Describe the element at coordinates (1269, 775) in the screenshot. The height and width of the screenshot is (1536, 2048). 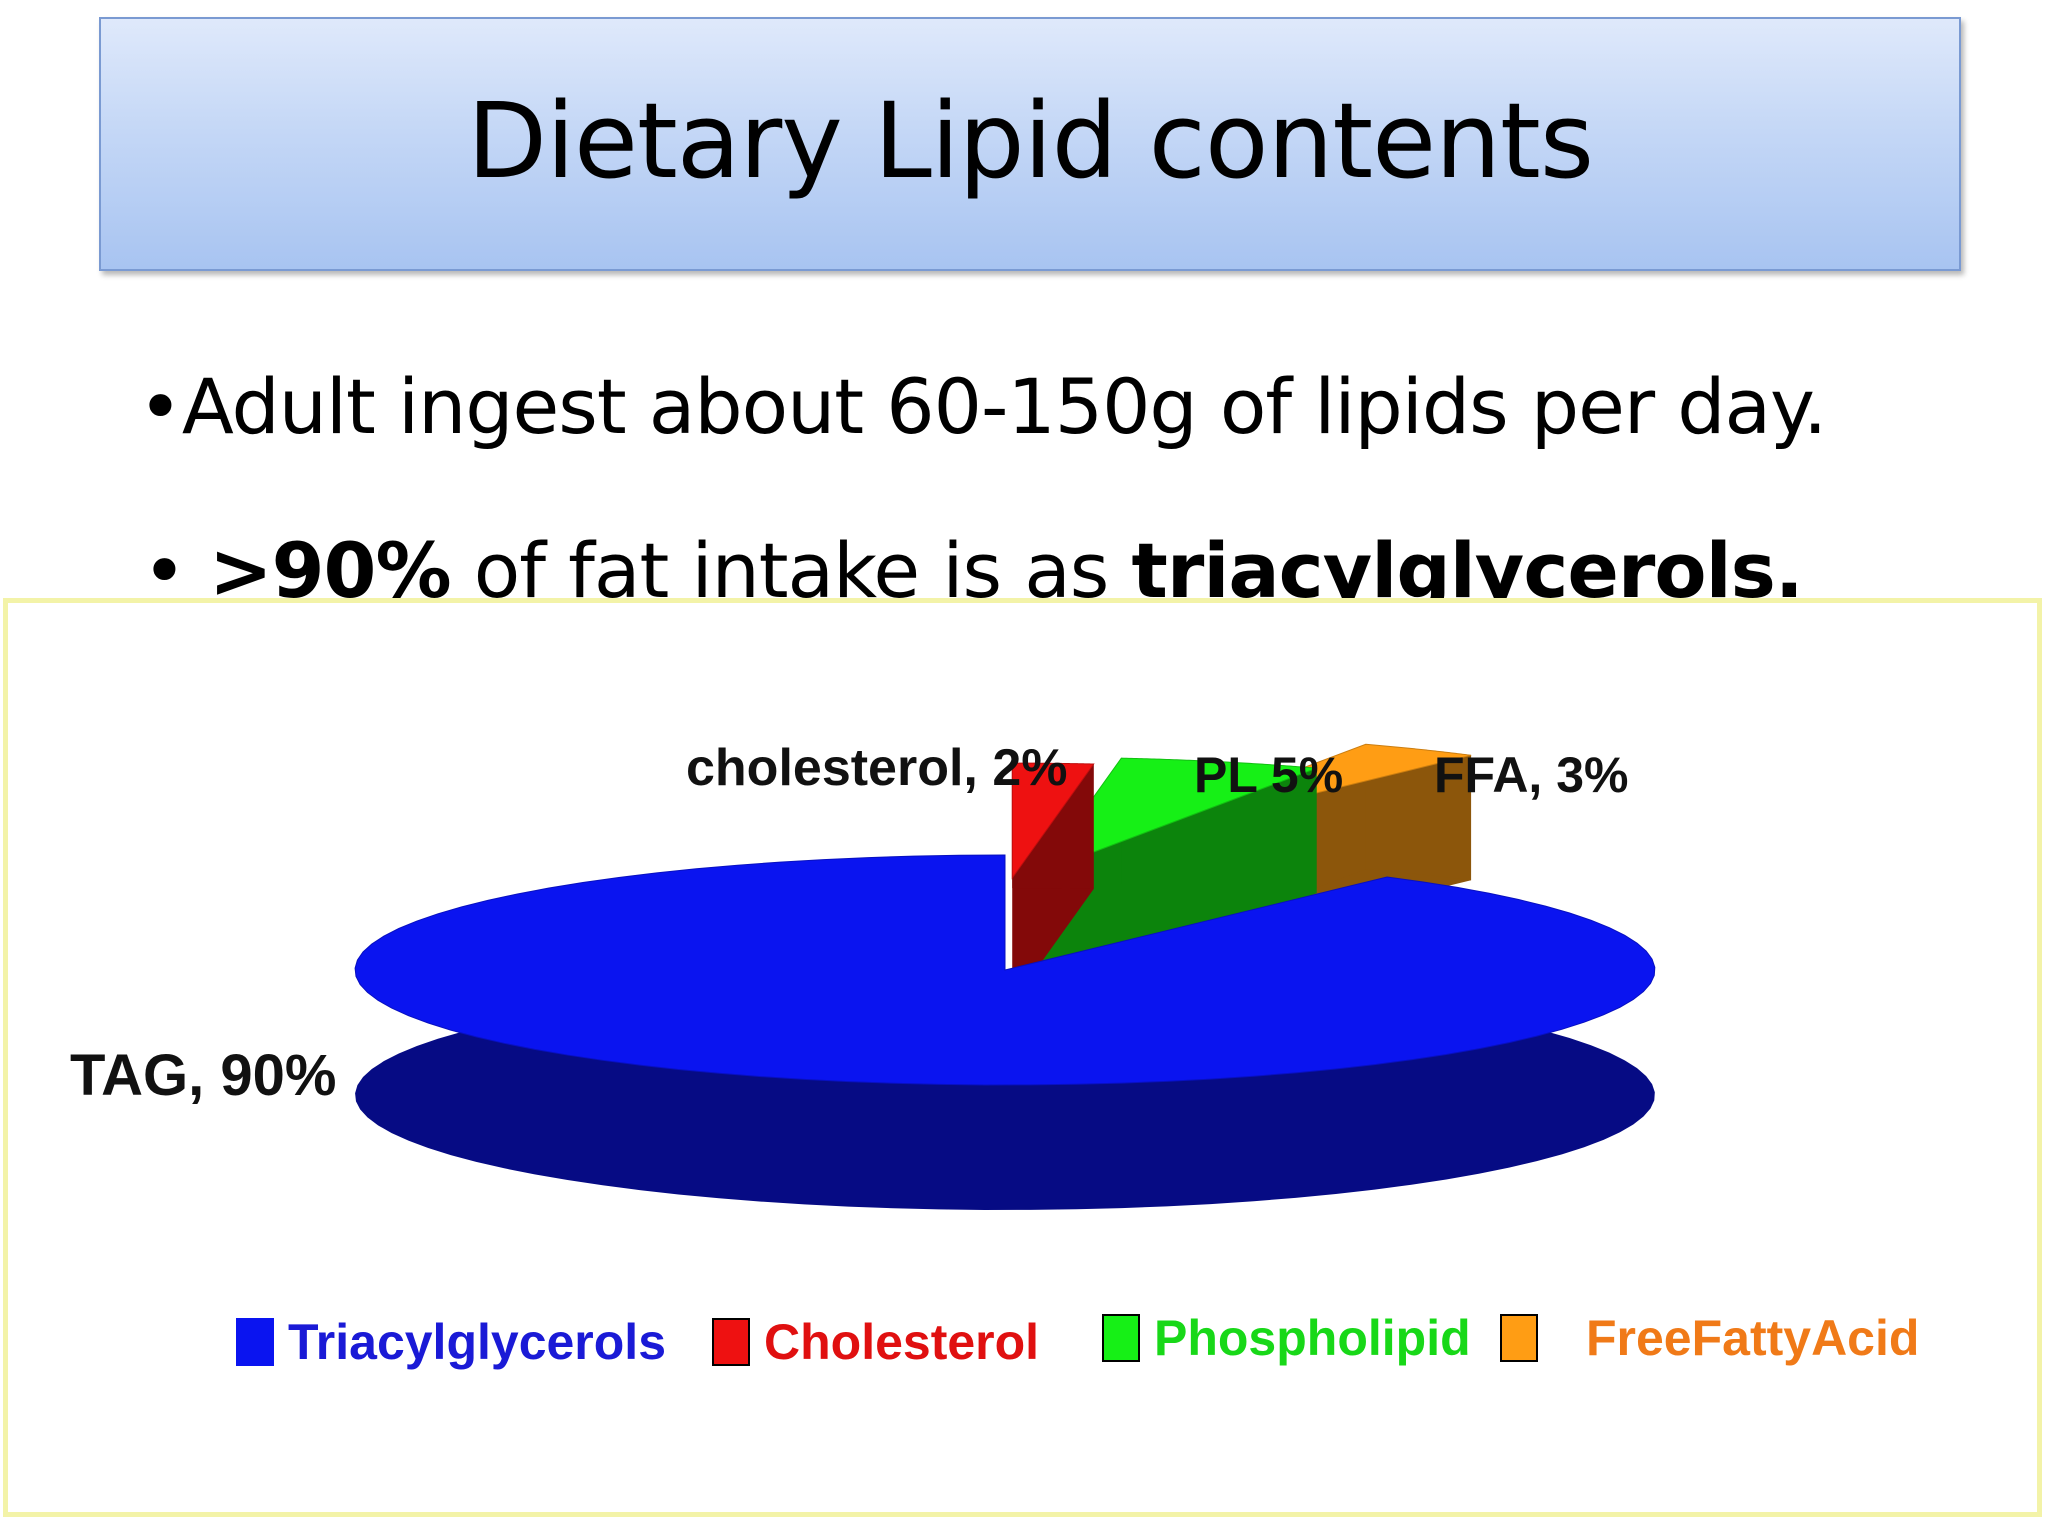
I see `slice-label-pl: PL 5%` at that location.